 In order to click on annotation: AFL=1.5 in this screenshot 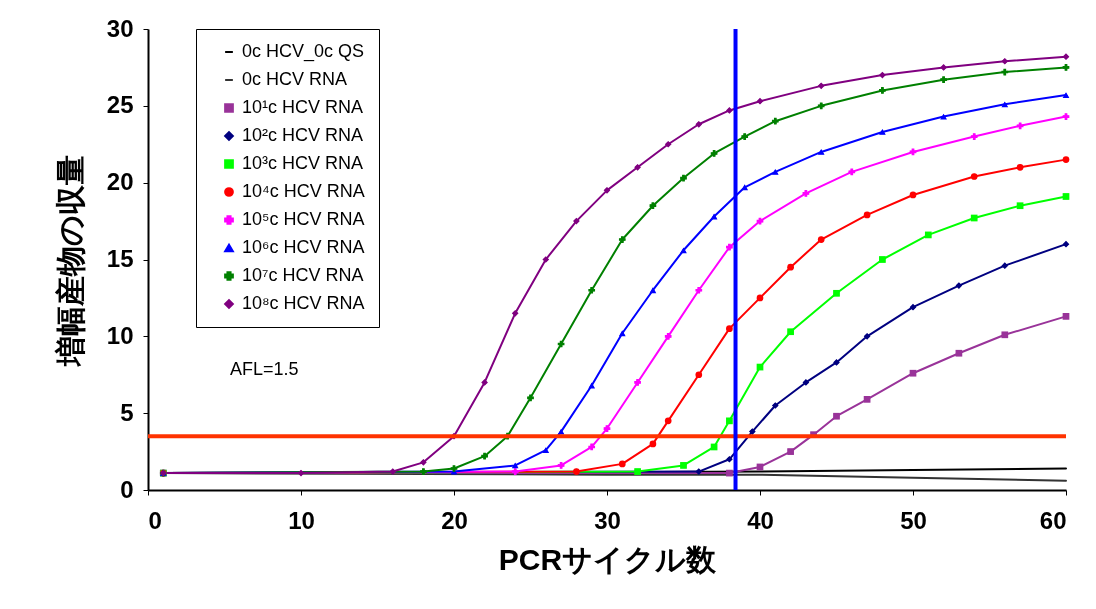, I will do `click(264, 369)`.